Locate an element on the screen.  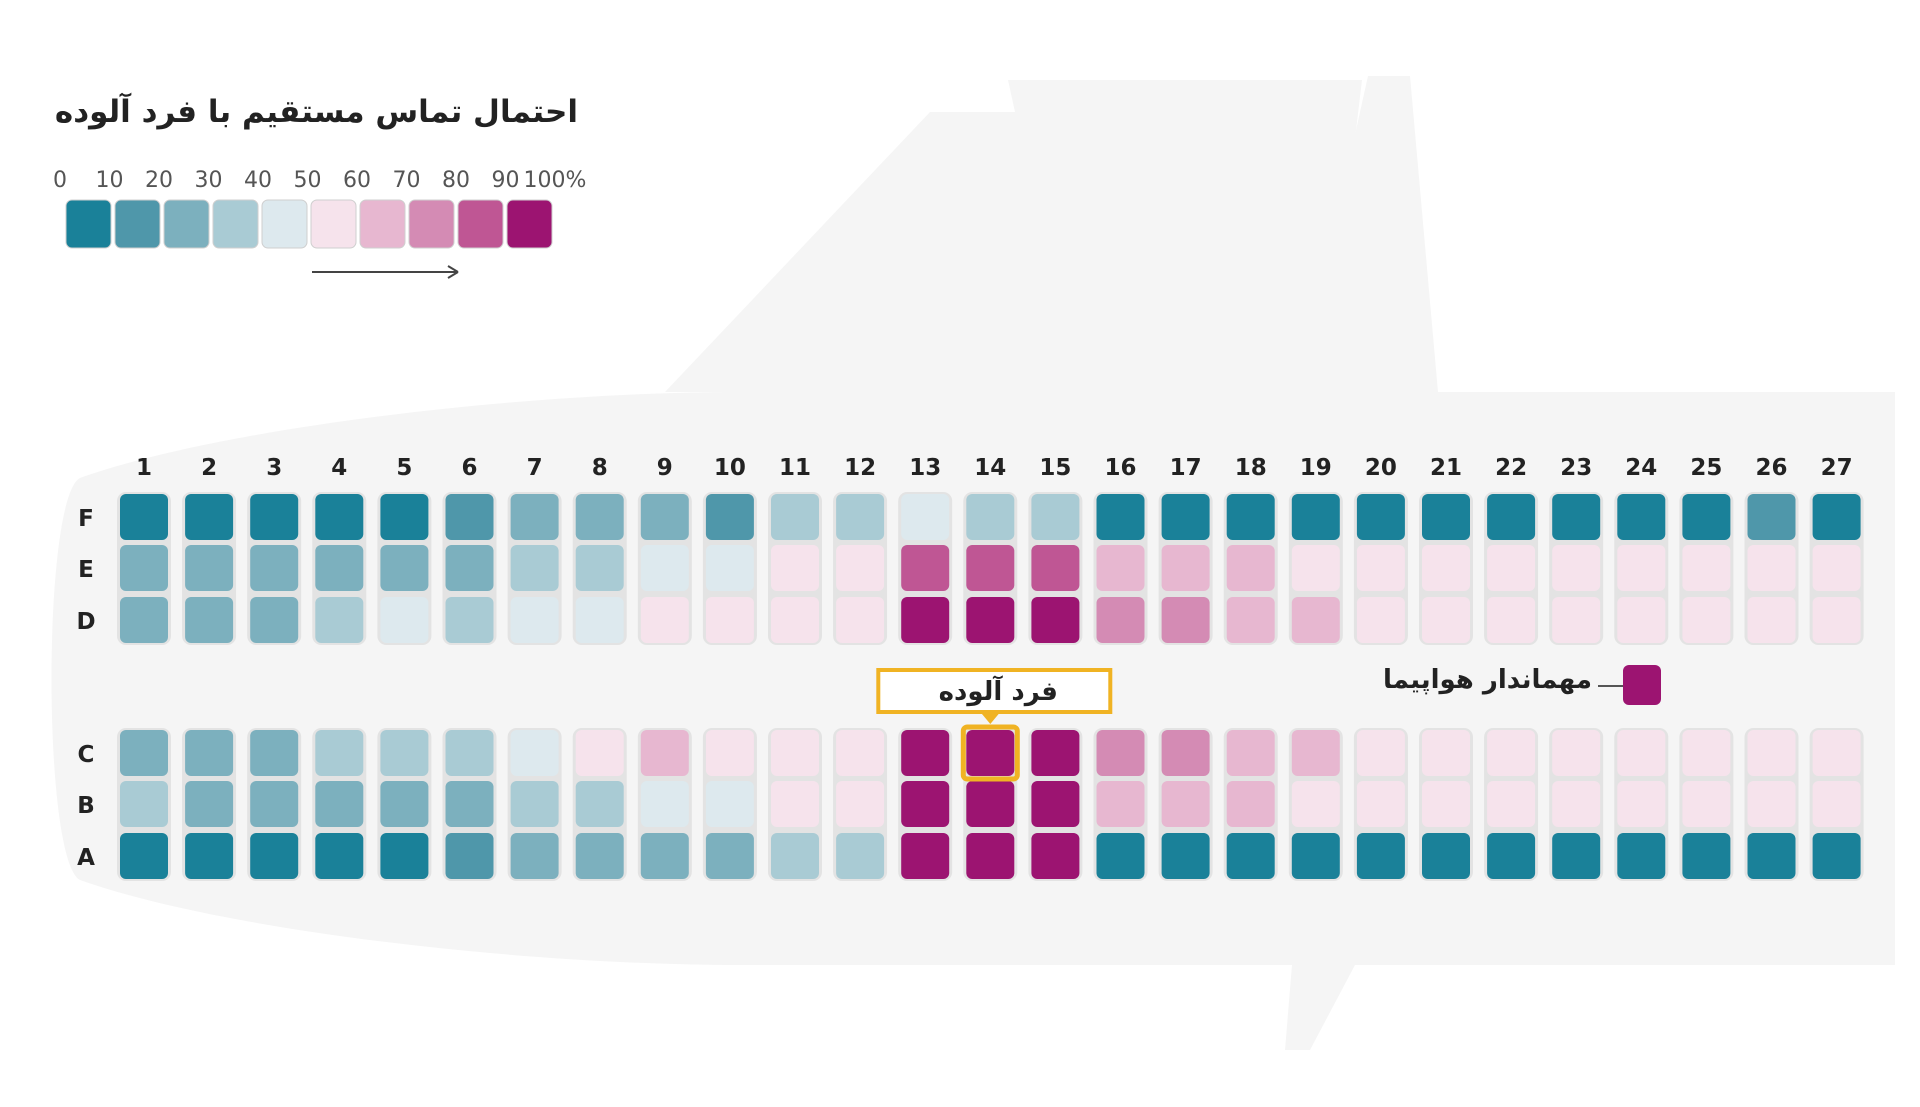
seat-19F is located at coordinates (1315, 517).